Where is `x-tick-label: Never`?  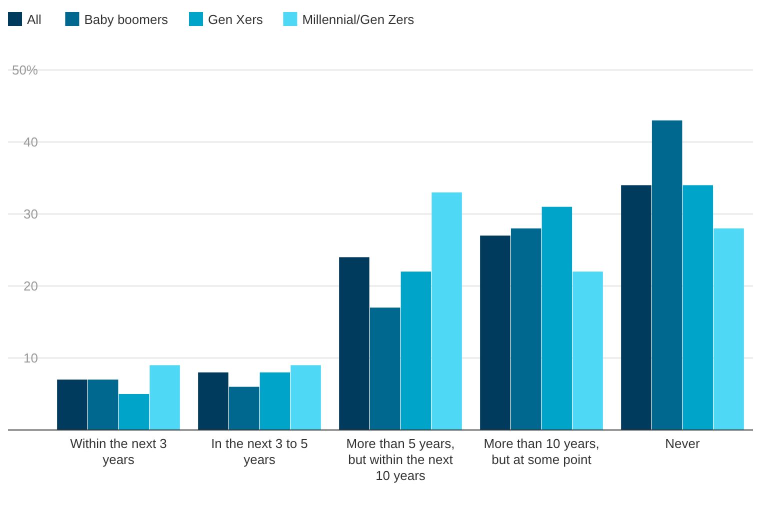 x-tick-label: Never is located at coordinates (683, 443).